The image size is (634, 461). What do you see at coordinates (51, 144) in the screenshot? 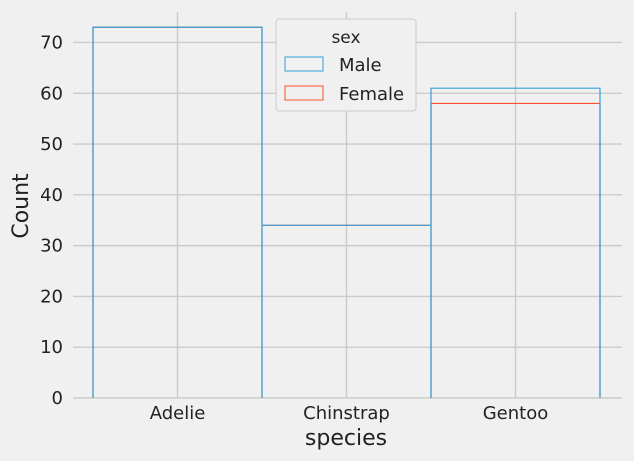
I see `y-tick-label: 50` at bounding box center [51, 144].